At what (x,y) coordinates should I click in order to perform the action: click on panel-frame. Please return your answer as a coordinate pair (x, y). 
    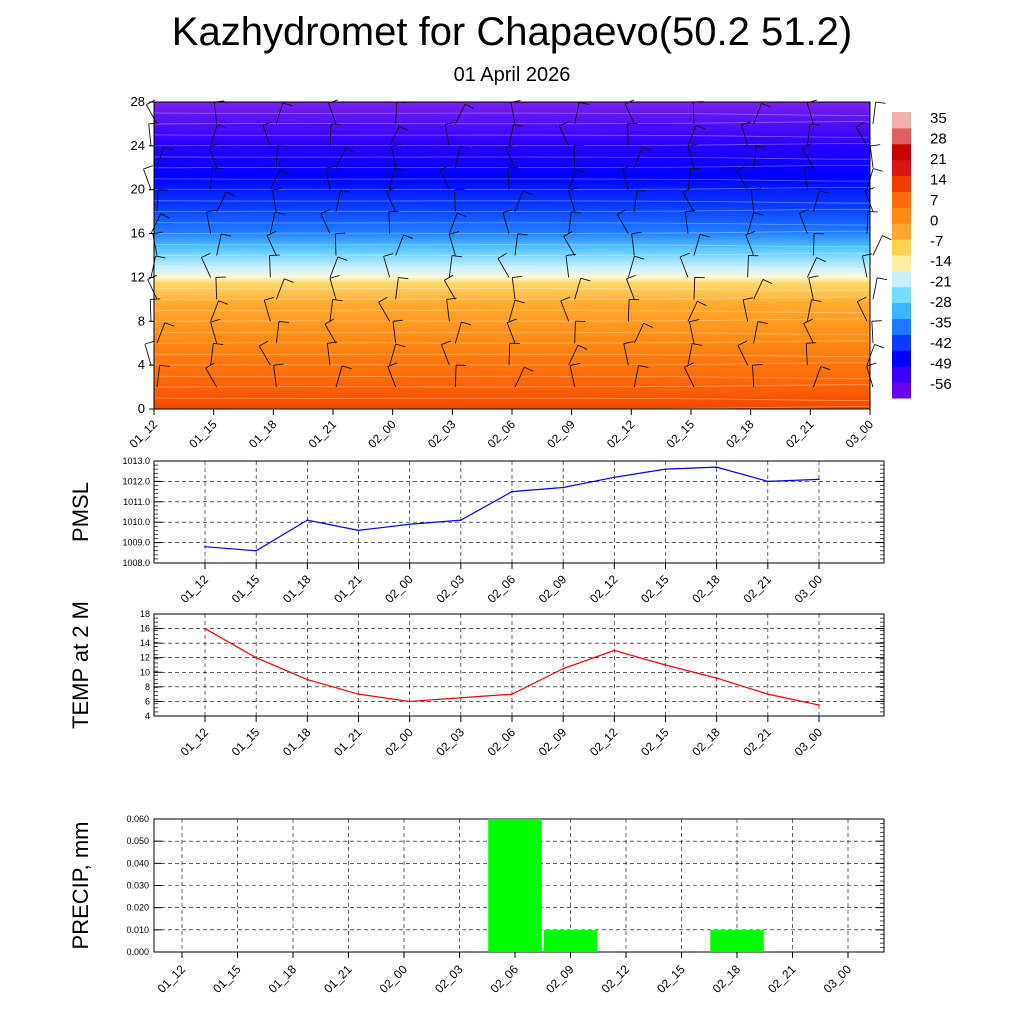
    Looking at the image, I should click on (519, 665).